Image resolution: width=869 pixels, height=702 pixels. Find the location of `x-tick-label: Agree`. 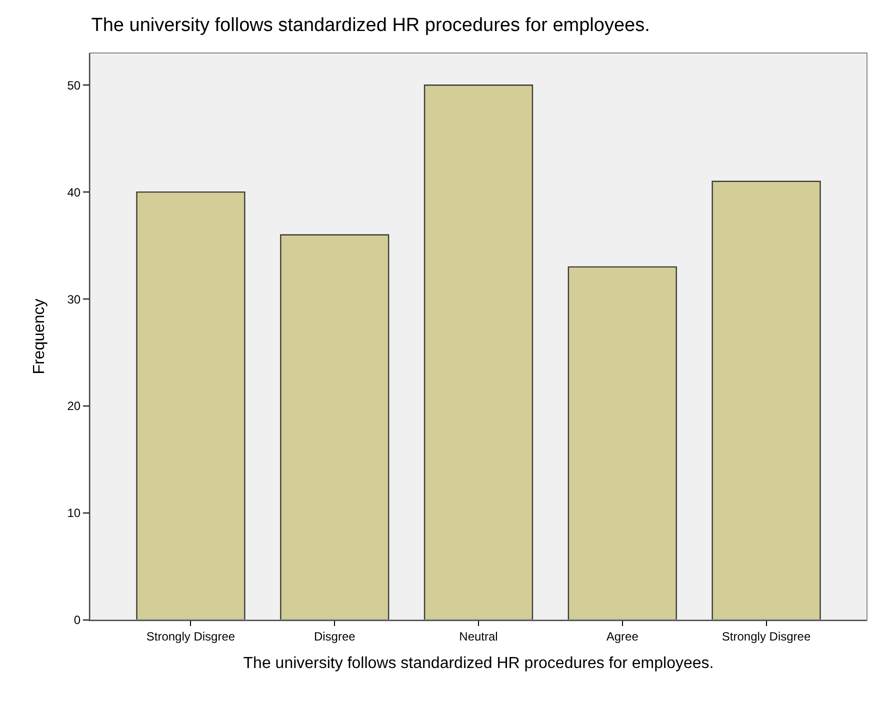

x-tick-label: Agree is located at coordinates (622, 636).